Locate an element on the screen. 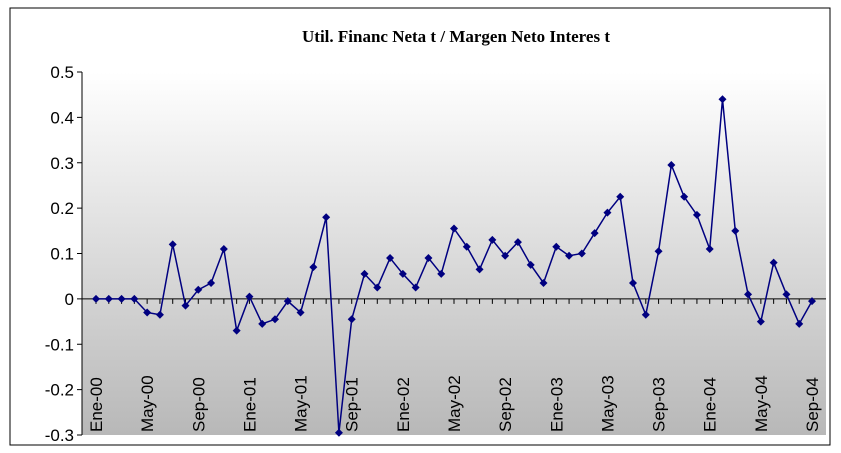 Image resolution: width=841 pixels, height=453 pixels. y-tick-label: 0.5 is located at coordinates (62, 72).